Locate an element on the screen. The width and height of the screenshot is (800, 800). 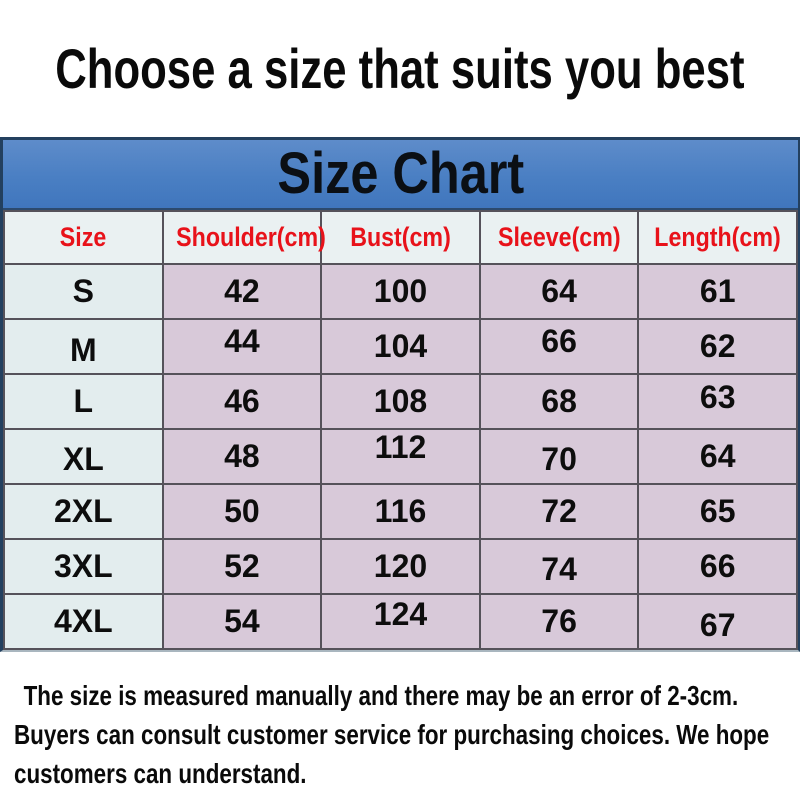
value-cell: 120 is located at coordinates (400, 566).